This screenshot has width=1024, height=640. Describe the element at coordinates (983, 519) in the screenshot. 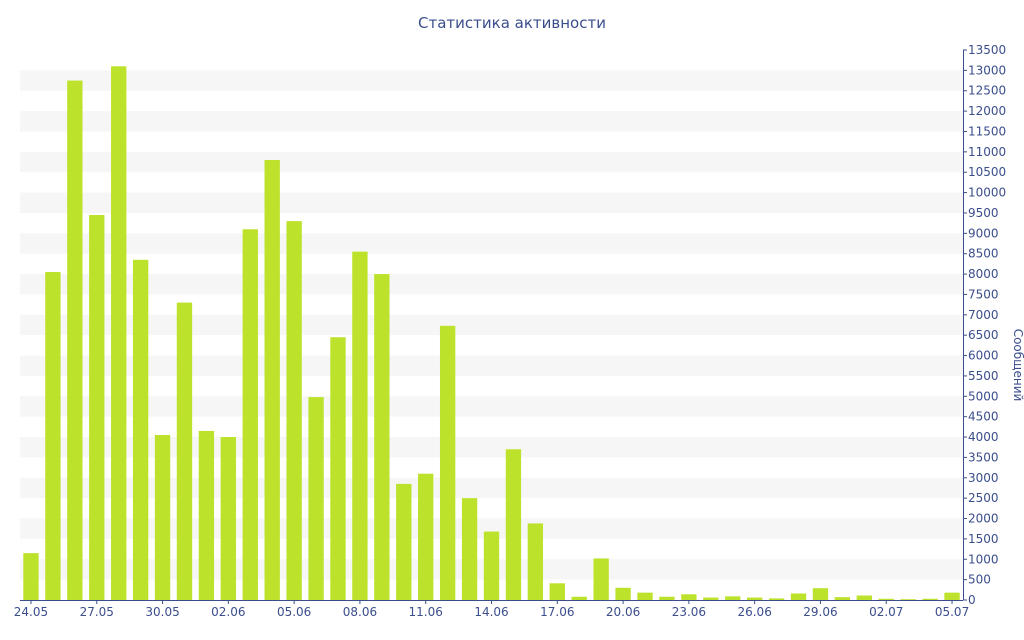

I see `y-tick-label: 2000` at that location.